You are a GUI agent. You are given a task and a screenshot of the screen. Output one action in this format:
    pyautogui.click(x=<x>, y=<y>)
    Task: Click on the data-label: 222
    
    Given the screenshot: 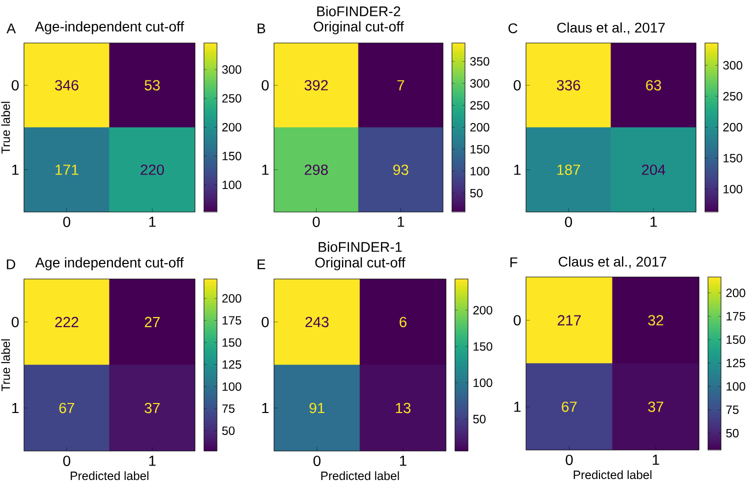 What is the action you would take?
    pyautogui.click(x=66, y=322)
    